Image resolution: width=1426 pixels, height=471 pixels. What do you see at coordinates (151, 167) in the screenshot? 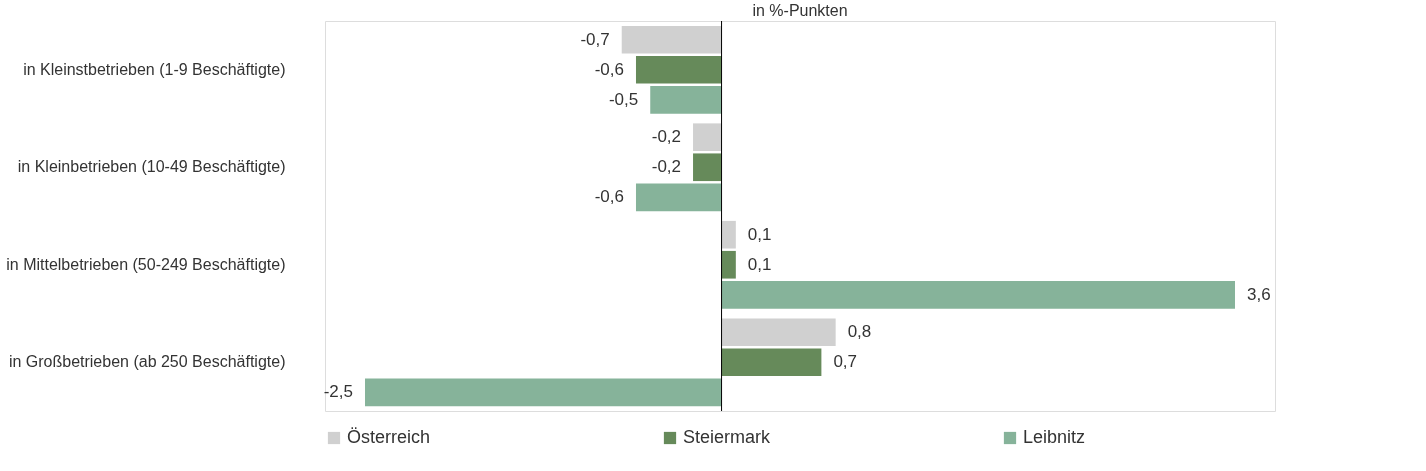
I see `y-tick-label: in Kleinbetrieben (10-49 Beschäftigte)` at bounding box center [151, 167].